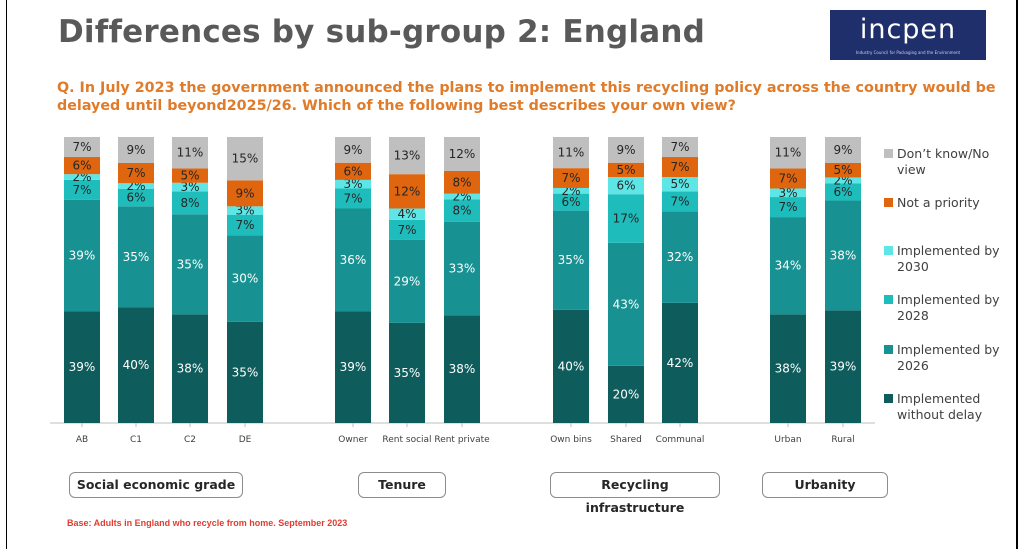  I want to click on bar-segment-rural-don-t-know-no-view, so click(843, 150).